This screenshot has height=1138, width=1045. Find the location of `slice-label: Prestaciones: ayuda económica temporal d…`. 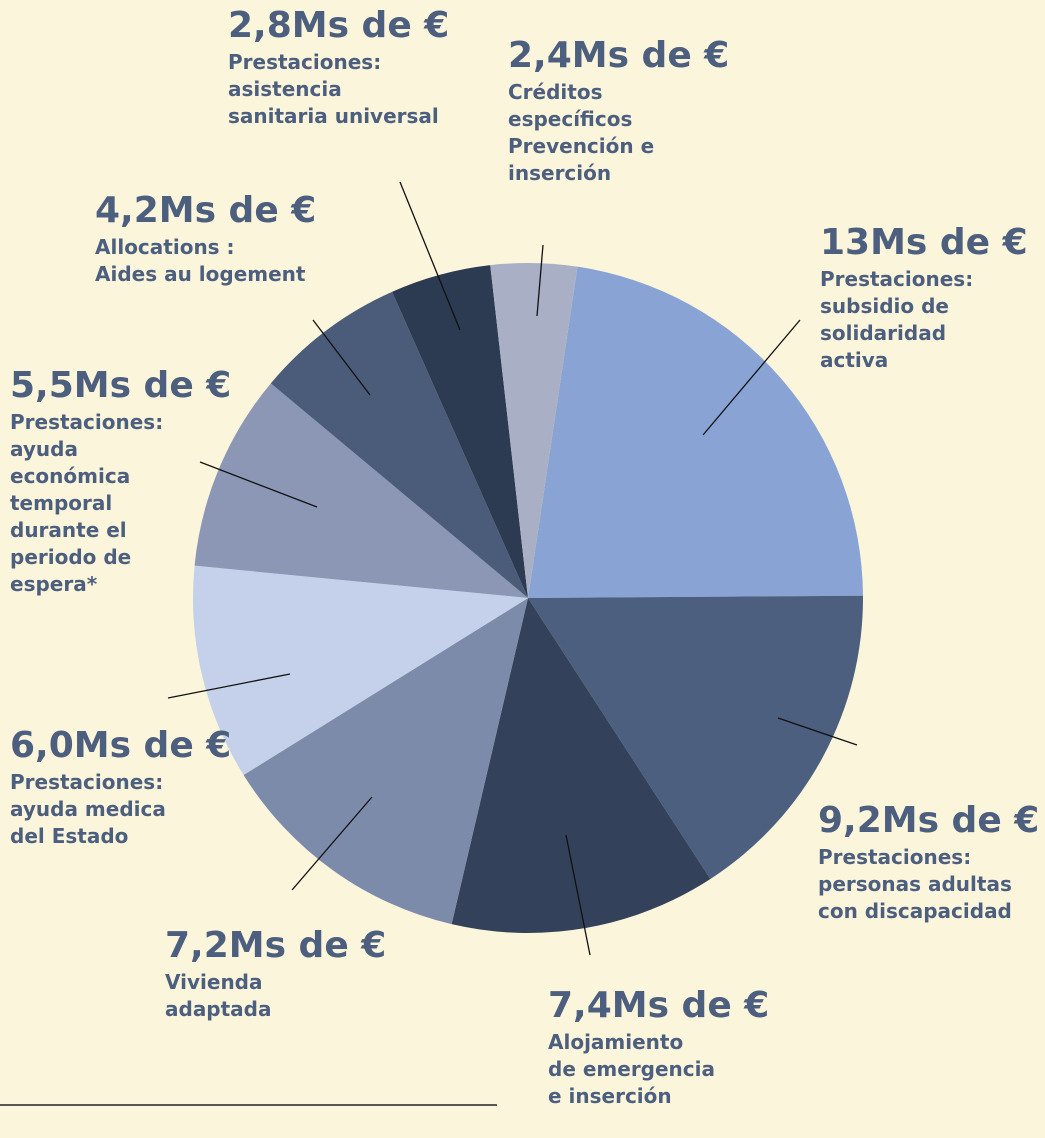

slice-label: Prestaciones: ayuda económica temporal d… is located at coordinates (87, 503).